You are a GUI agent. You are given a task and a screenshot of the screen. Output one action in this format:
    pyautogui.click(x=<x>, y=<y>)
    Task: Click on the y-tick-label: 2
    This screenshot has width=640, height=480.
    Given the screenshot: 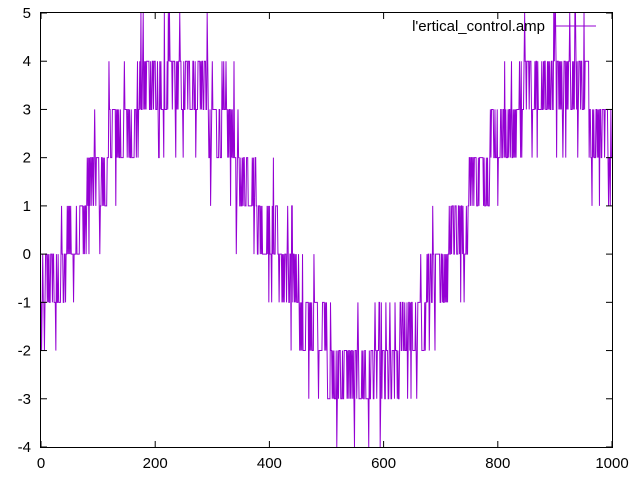 What is the action you would take?
    pyautogui.click(x=27, y=158)
    